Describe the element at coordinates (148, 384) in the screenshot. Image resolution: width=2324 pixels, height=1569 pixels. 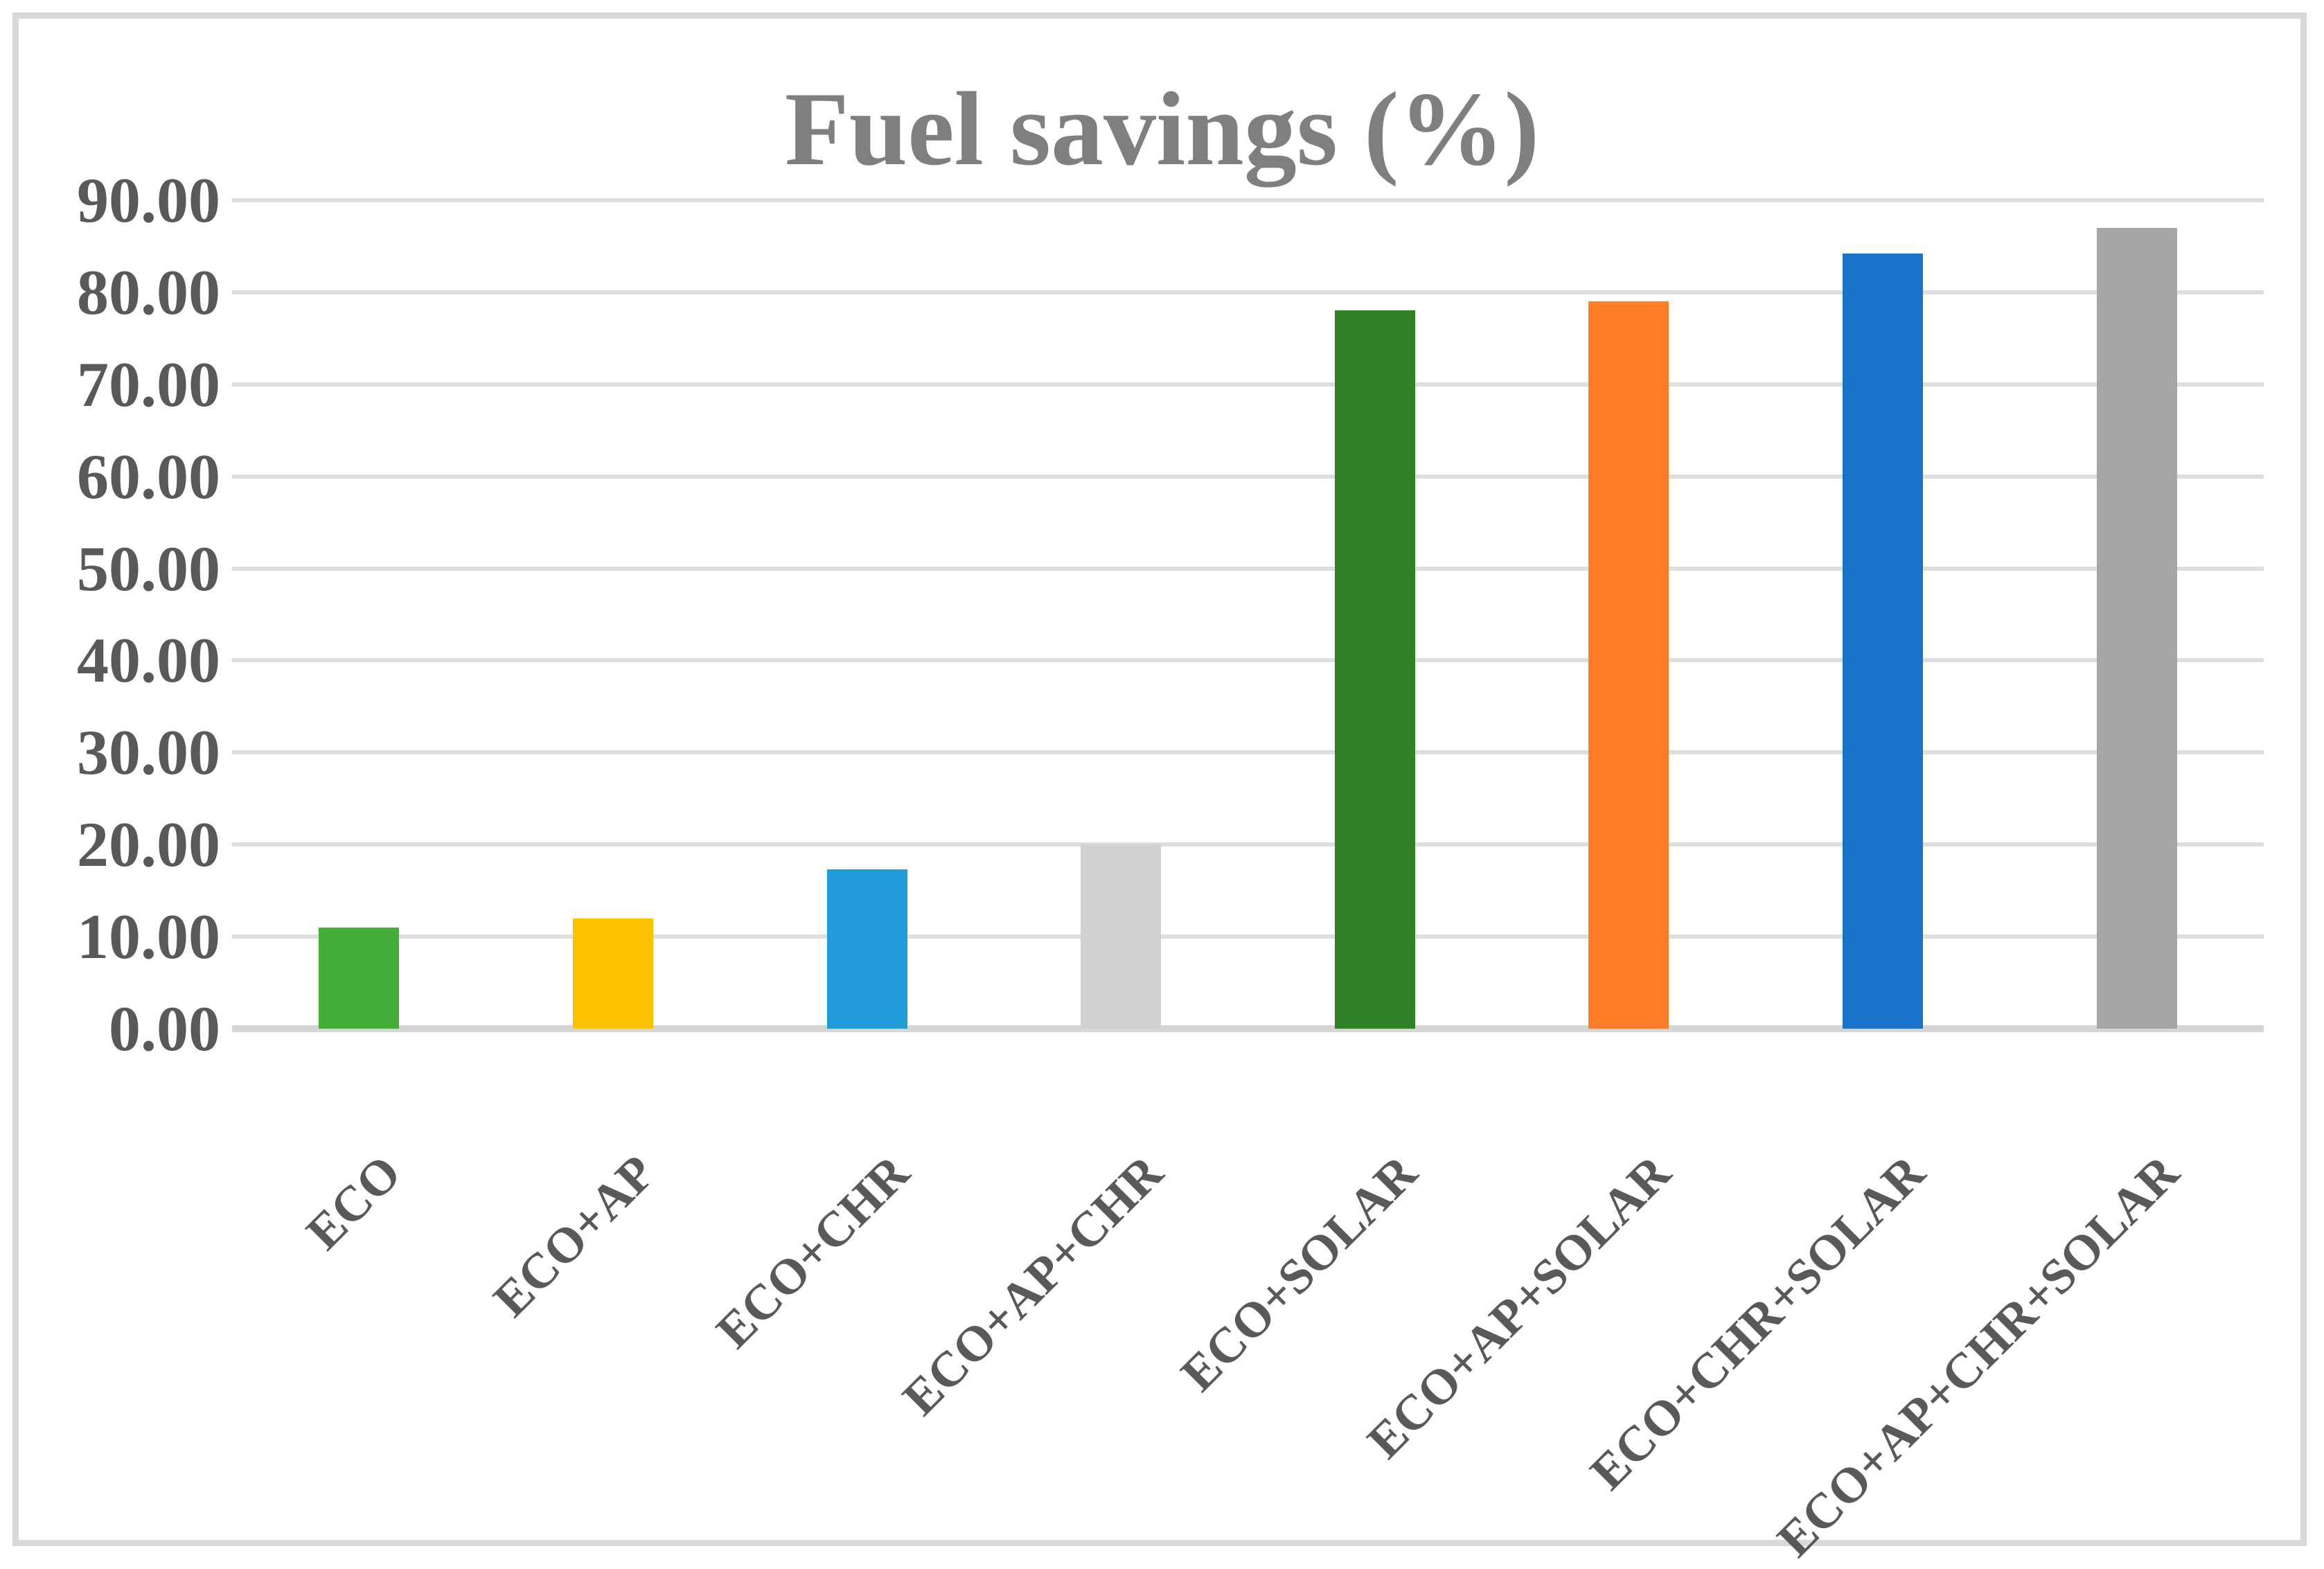
I see `y-axis-tick-label: 70.00` at that location.